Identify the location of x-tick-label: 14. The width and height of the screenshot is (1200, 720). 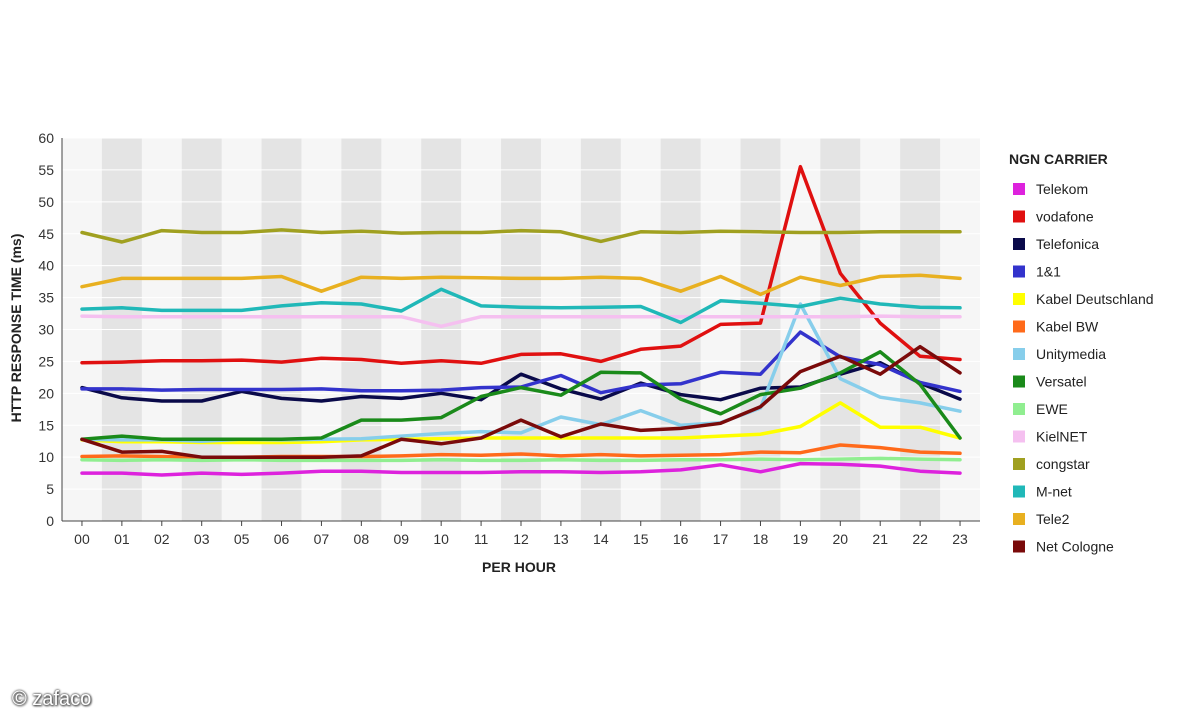
(601, 539).